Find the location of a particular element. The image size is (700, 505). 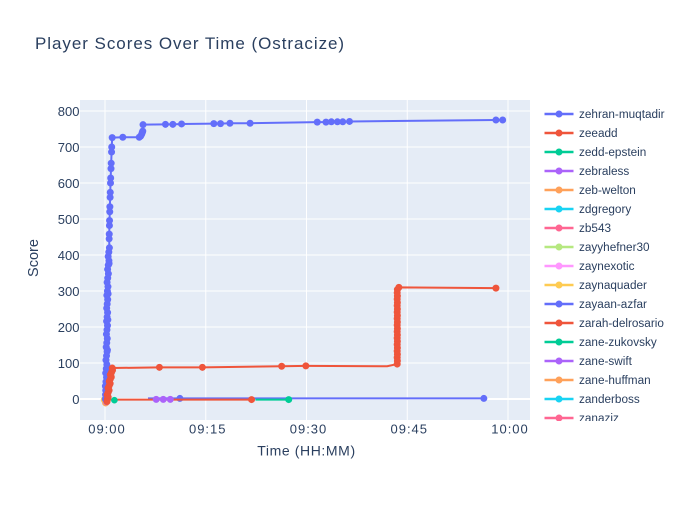

svg-text: zeeadd is located at coordinates (598, 133).